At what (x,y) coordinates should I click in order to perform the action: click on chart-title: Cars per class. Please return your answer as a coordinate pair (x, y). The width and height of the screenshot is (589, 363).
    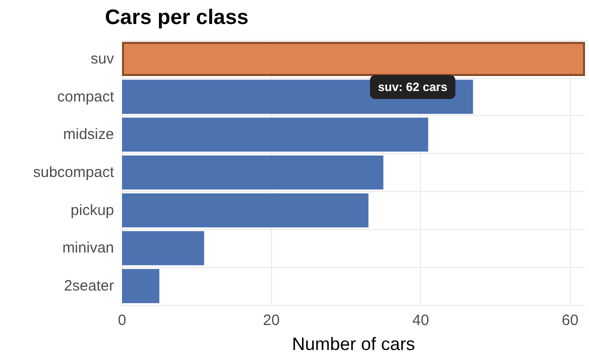
    Looking at the image, I should click on (177, 17).